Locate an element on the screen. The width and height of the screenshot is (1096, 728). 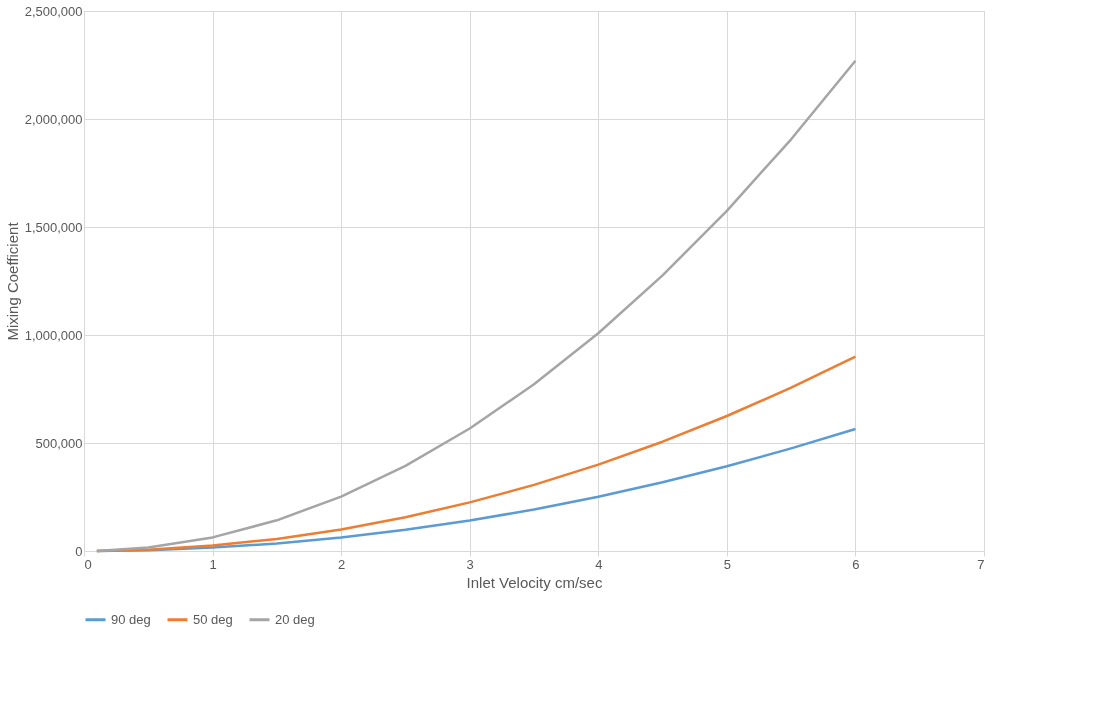
legend-label: 20 deg is located at coordinates (295, 619).